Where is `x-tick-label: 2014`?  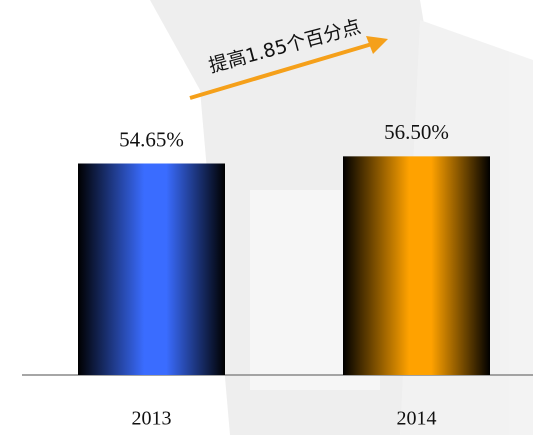 x-tick-label: 2014 is located at coordinates (417, 419).